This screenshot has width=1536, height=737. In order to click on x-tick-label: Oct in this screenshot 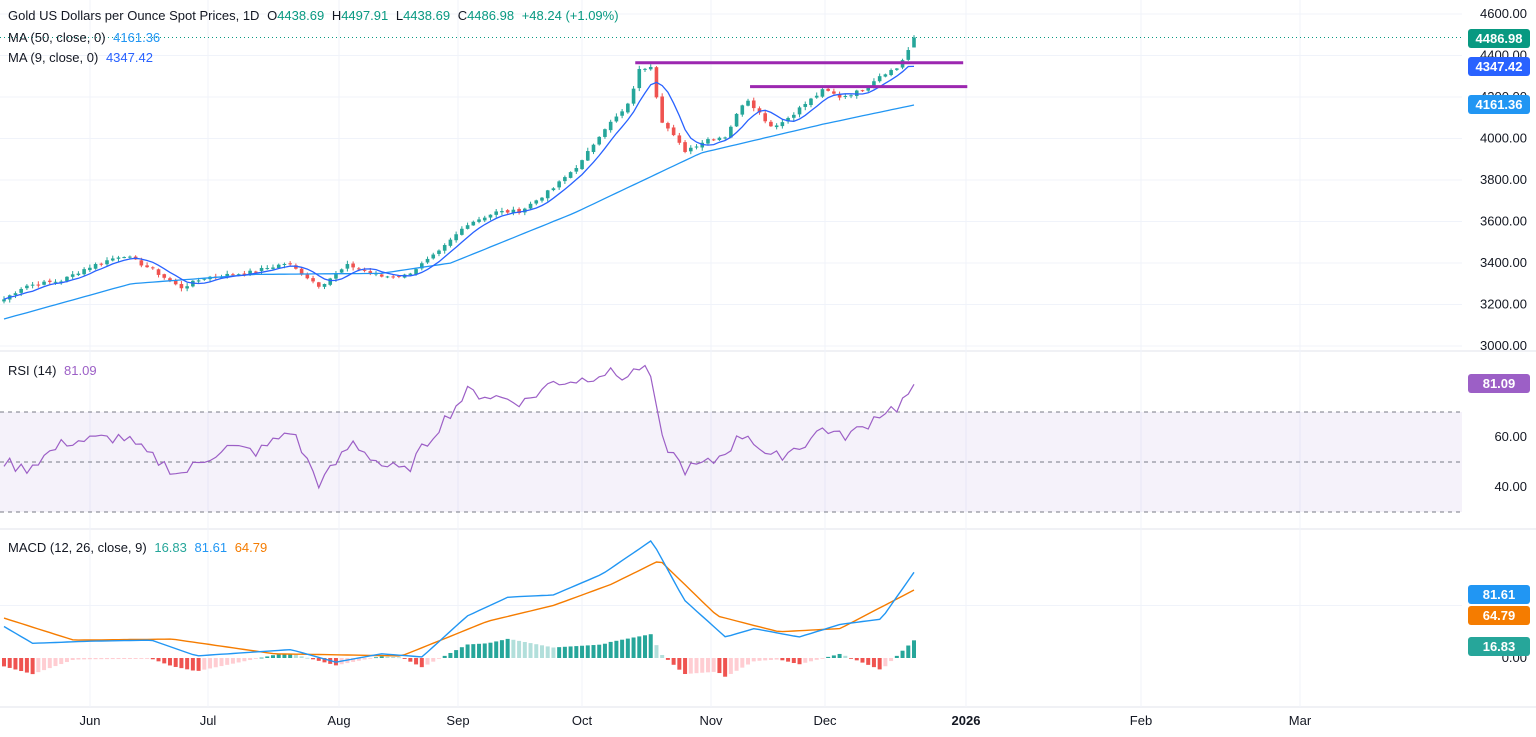, I will do `click(582, 720)`.